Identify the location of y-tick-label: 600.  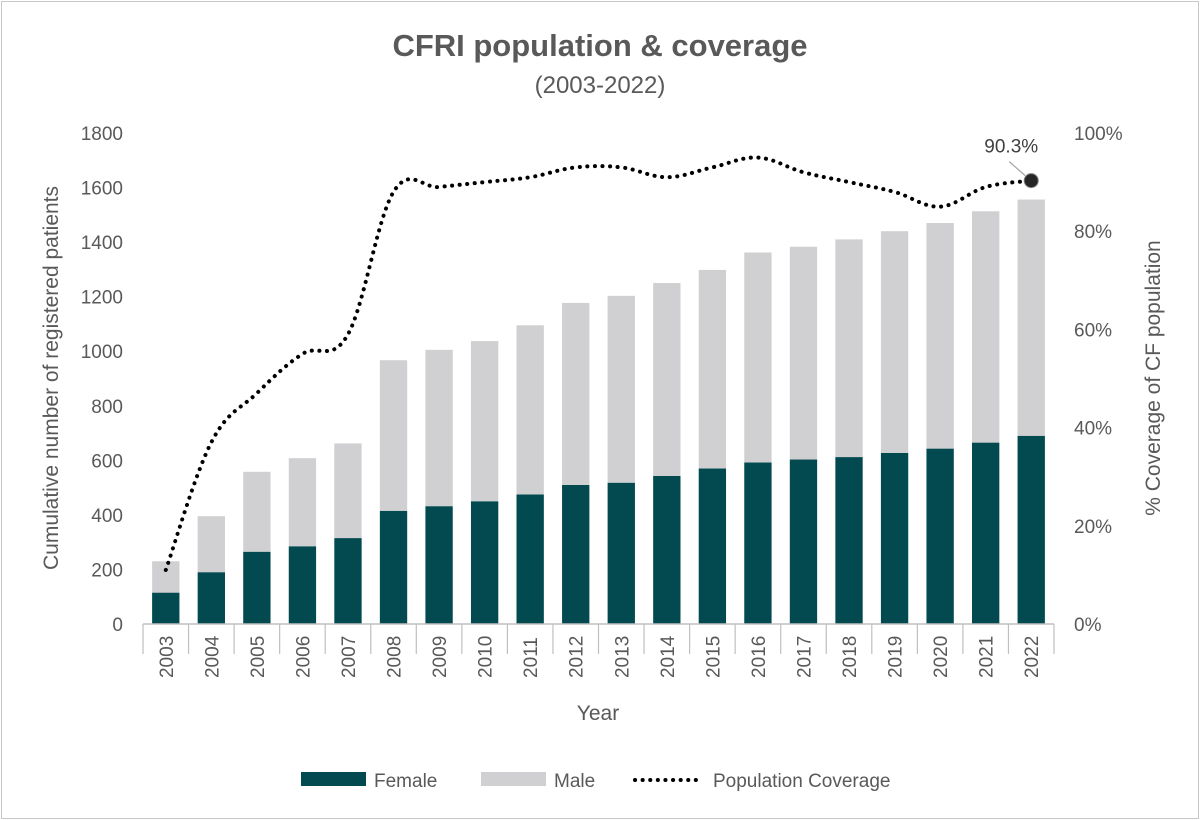
(107, 461).